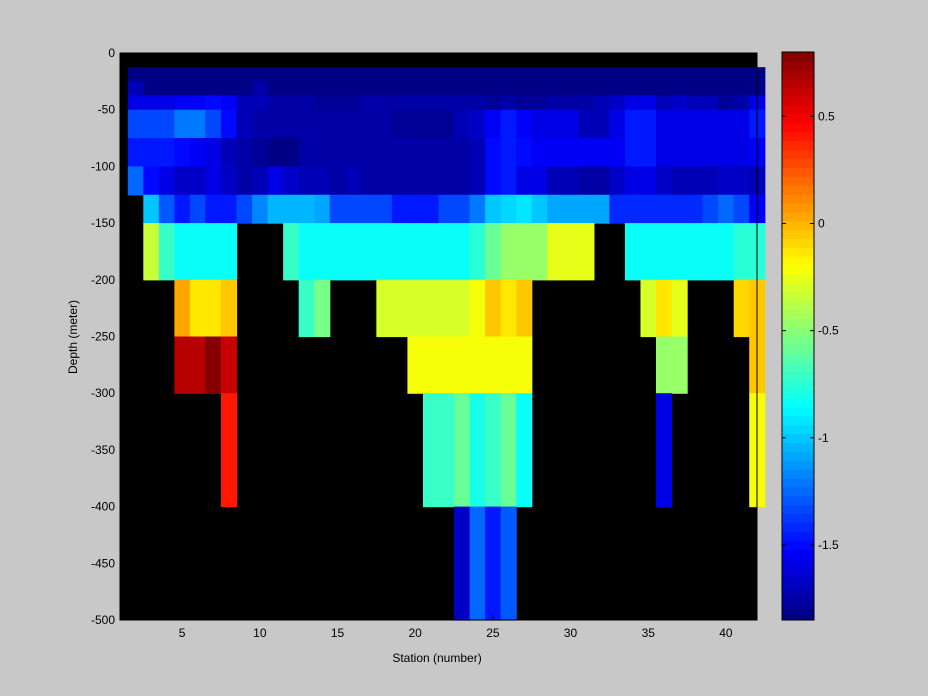 The width and height of the screenshot is (928, 696). I want to click on y-axis-label: Depth (meter), so click(73, 337).